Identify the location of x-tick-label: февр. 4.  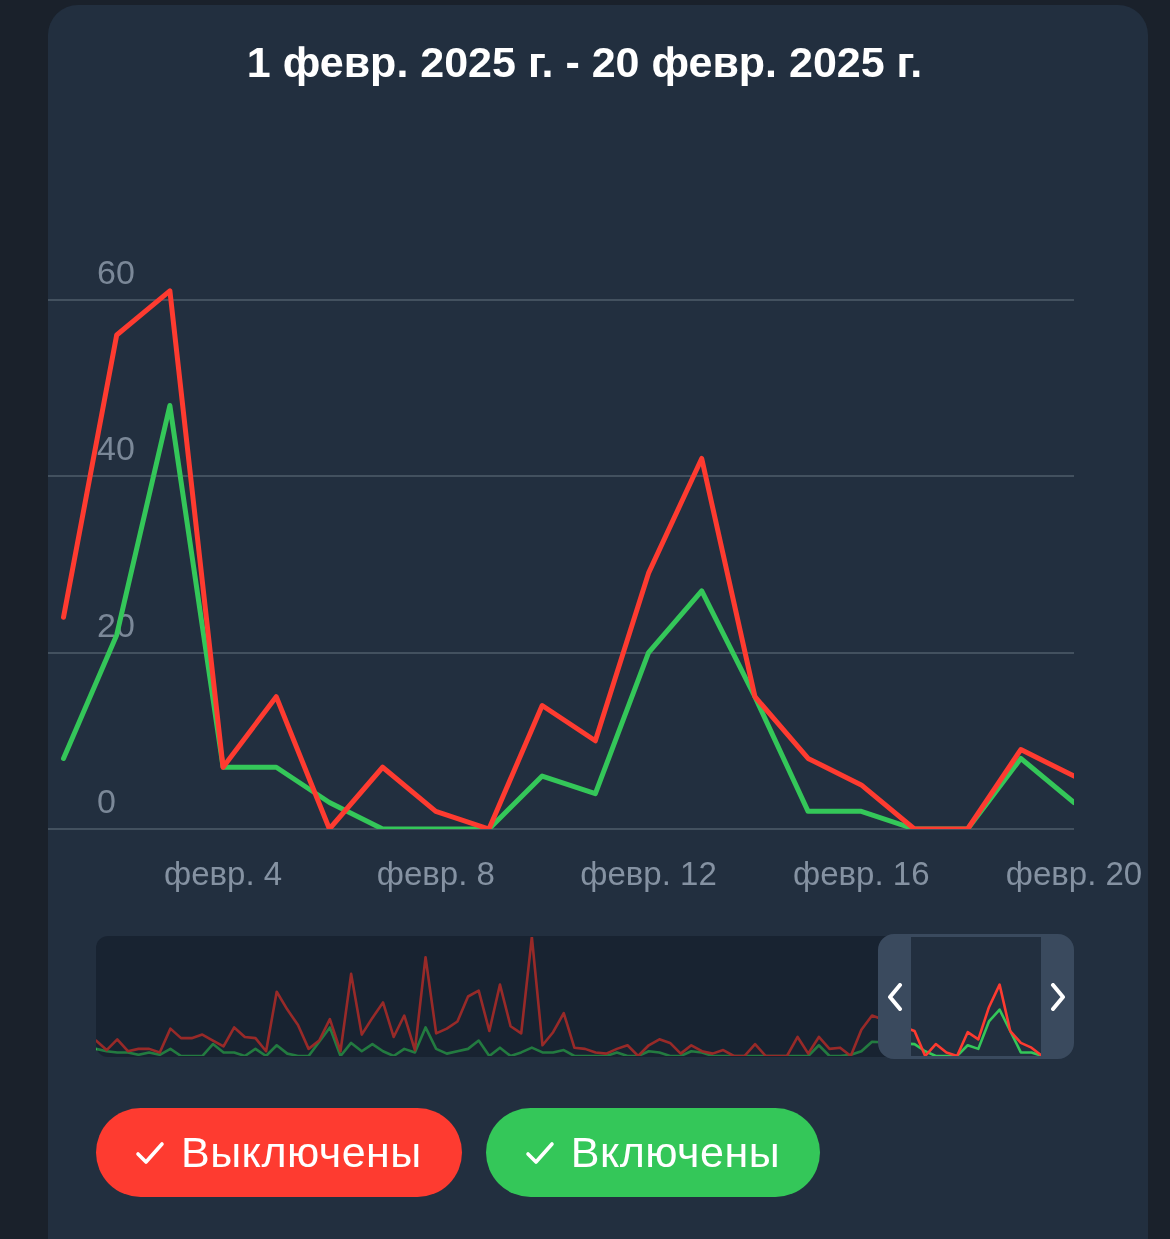
(223, 874).